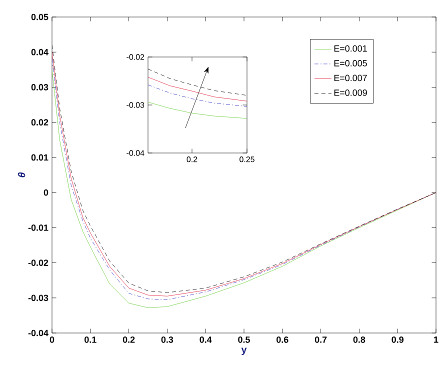 This screenshot has width=444, height=382. Describe the element at coordinates (38, 298) in the screenshot. I see `y-tick-label: -0.03` at that location.